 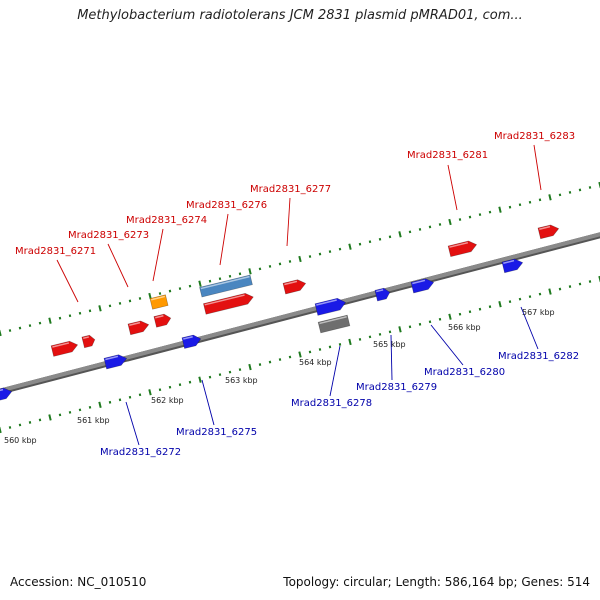 What do you see at coordinates (55, 251) in the screenshot?
I see `gene-label: Mrad2831_6271` at bounding box center [55, 251].